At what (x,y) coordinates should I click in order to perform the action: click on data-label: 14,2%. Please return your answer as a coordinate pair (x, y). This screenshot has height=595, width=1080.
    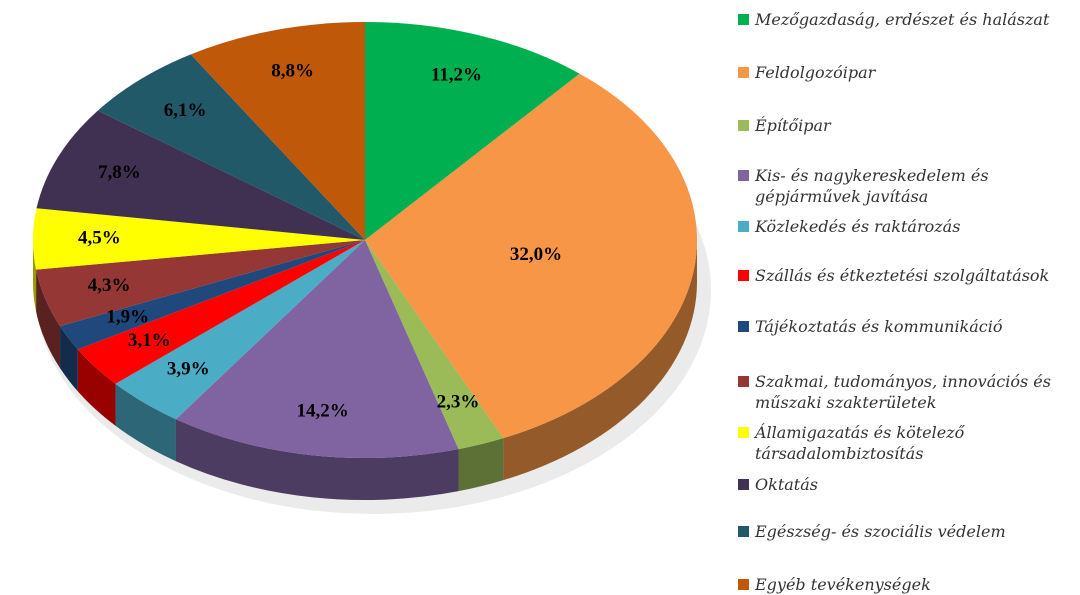
    Looking at the image, I should click on (323, 411).